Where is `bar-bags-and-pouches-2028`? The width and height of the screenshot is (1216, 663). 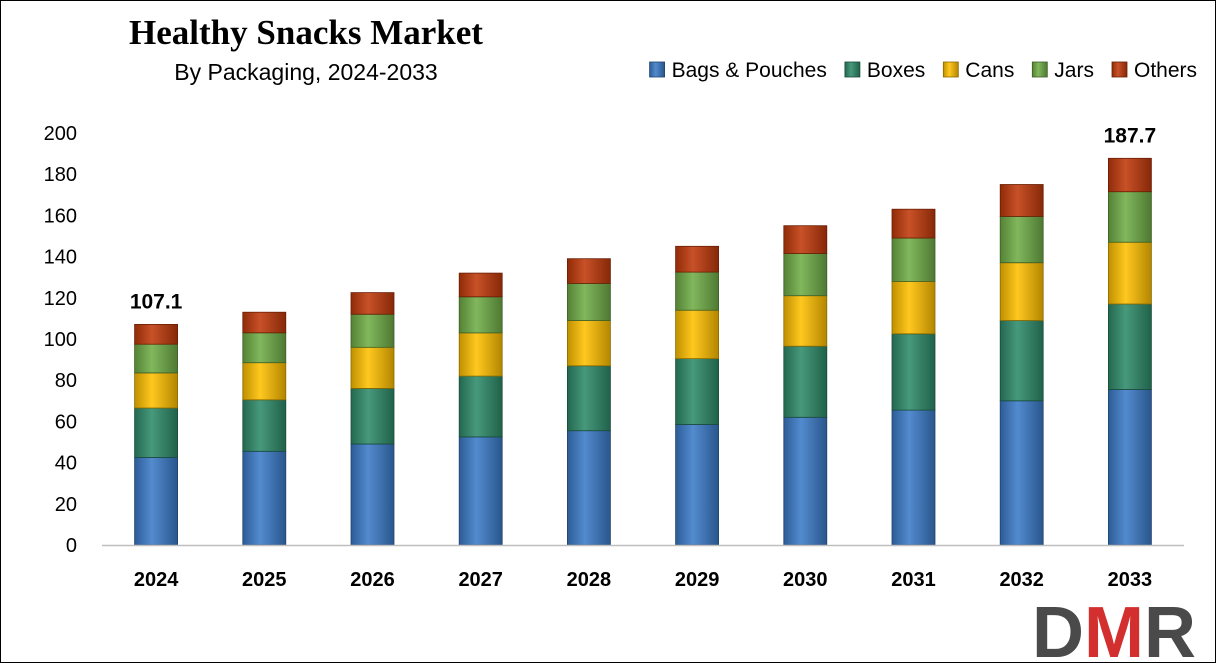
bar-bags-and-pouches-2028 is located at coordinates (589, 488).